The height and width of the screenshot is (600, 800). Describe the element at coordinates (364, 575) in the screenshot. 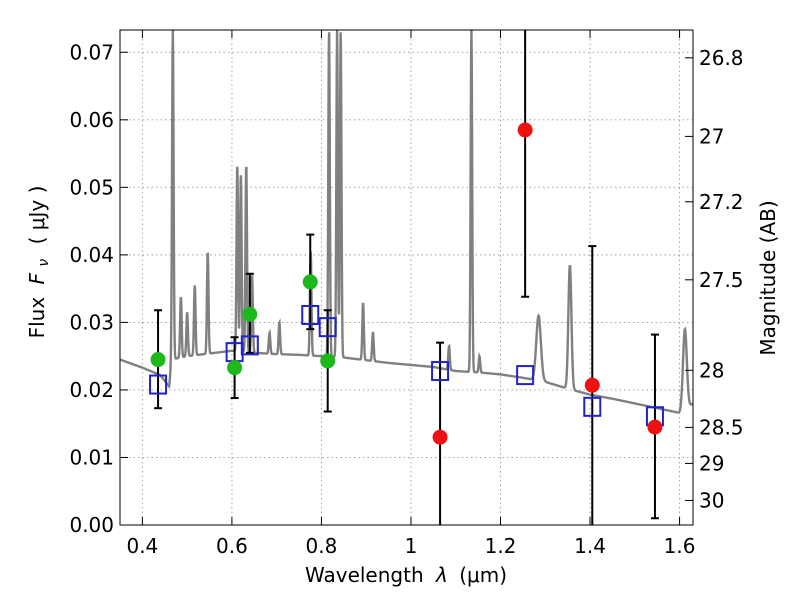

I see `x-axis-label-text: Wavelength` at that location.